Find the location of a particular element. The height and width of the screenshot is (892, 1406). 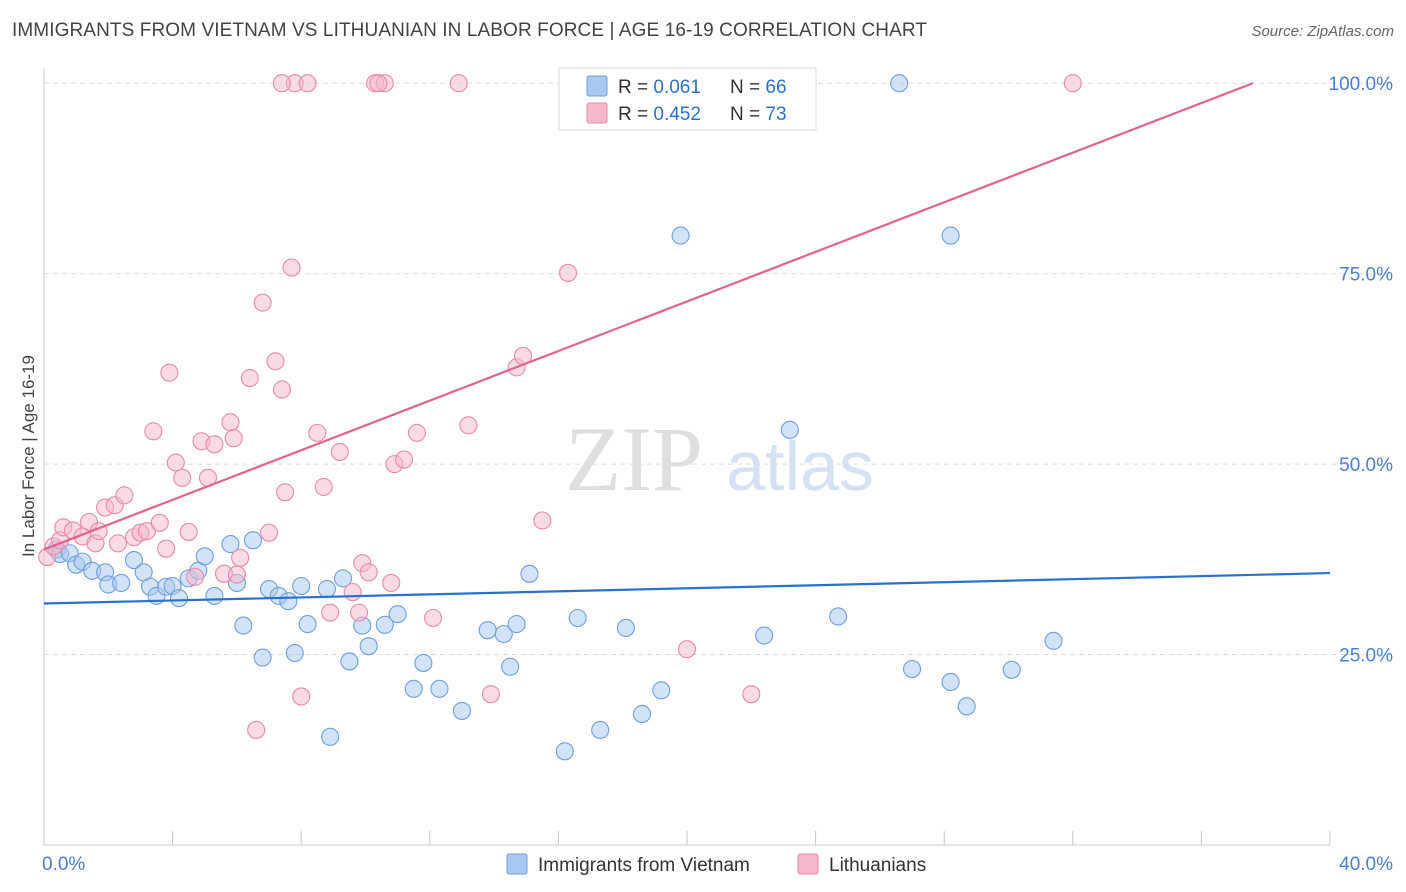

watermark-zip: ZIP is located at coordinates (634, 459).